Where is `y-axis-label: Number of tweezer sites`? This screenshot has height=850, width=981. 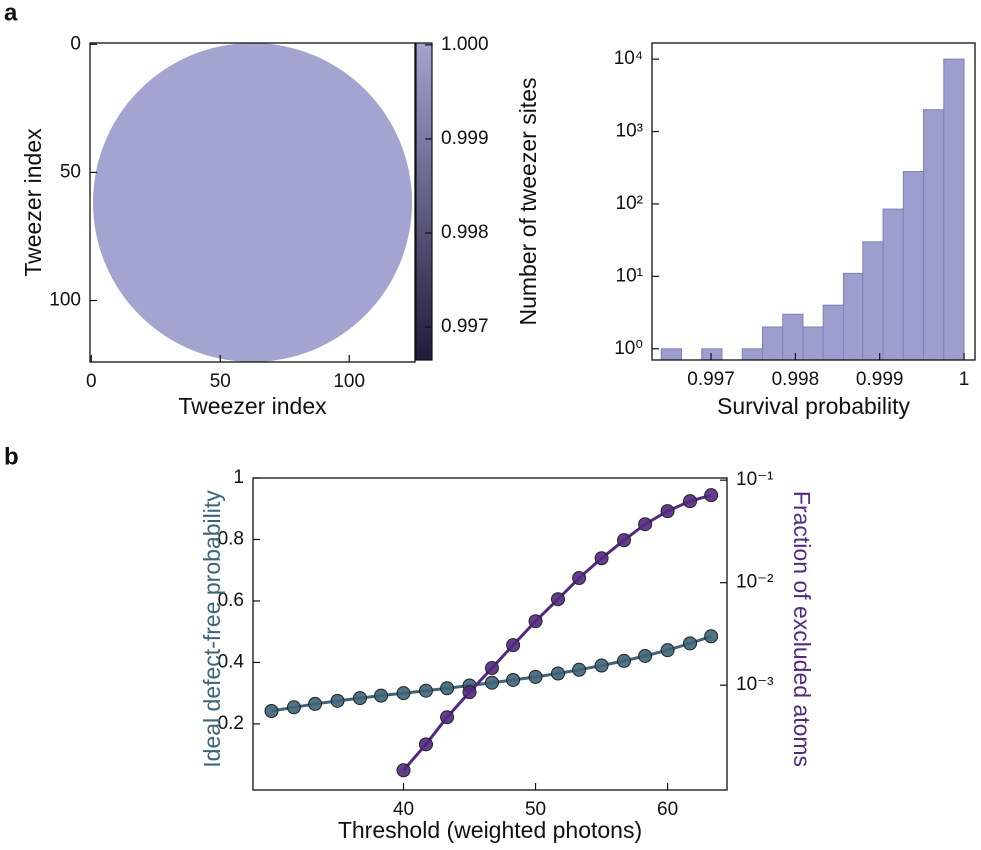
y-axis-label: Number of tweezer sites is located at coordinates (528, 202).